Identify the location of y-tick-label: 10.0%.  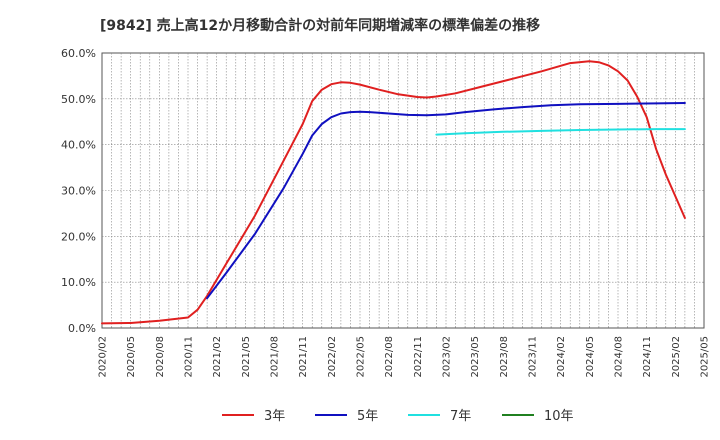
(78, 282).